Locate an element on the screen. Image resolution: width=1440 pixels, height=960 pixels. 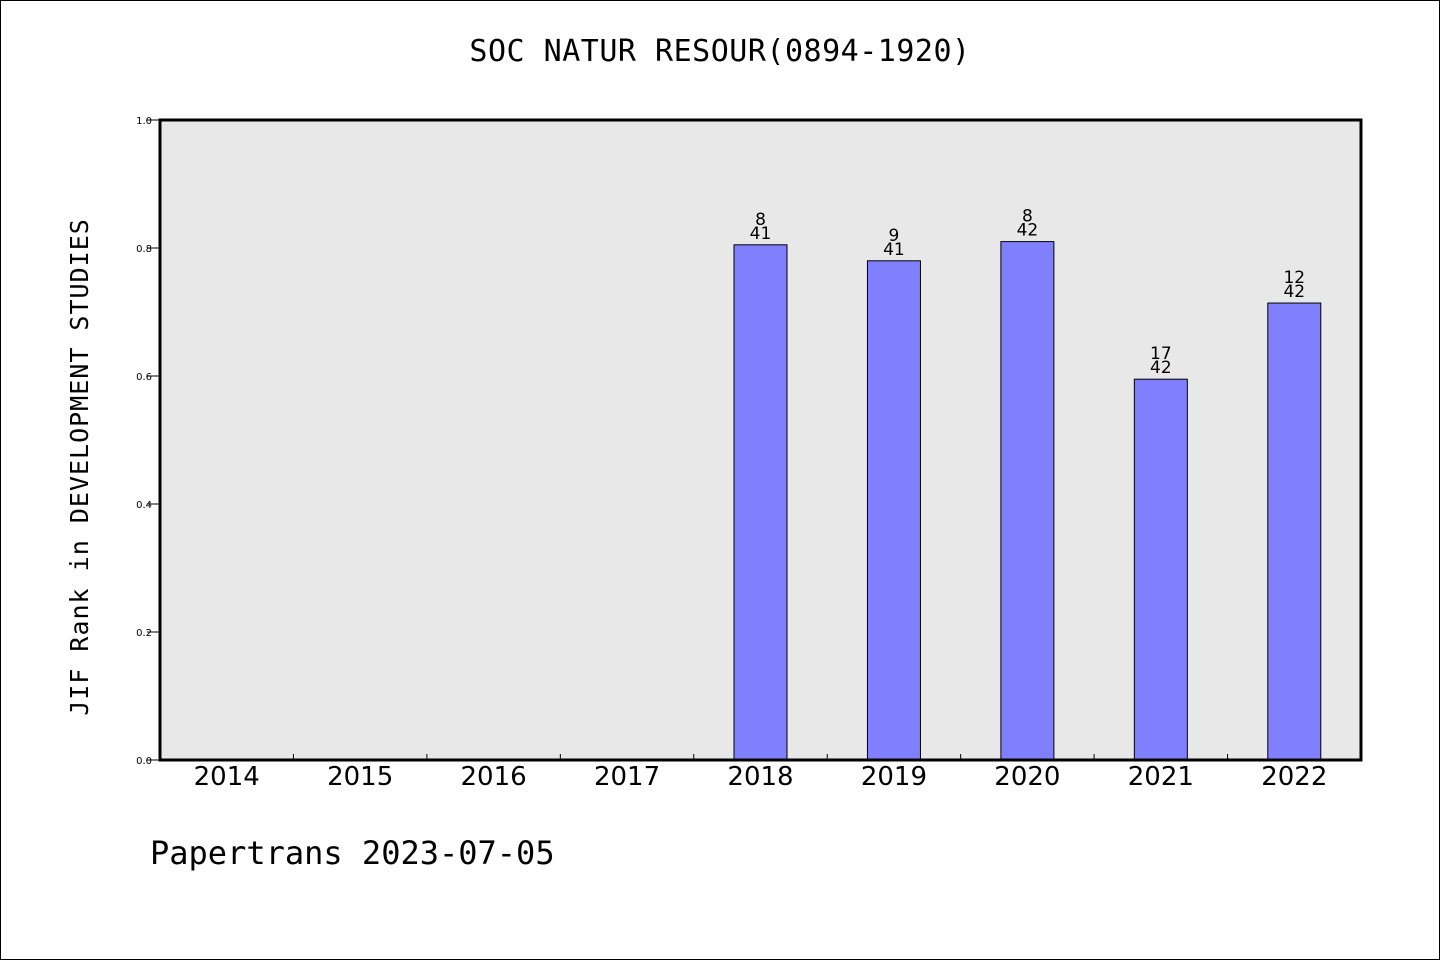
bar-2018 is located at coordinates (760, 502).